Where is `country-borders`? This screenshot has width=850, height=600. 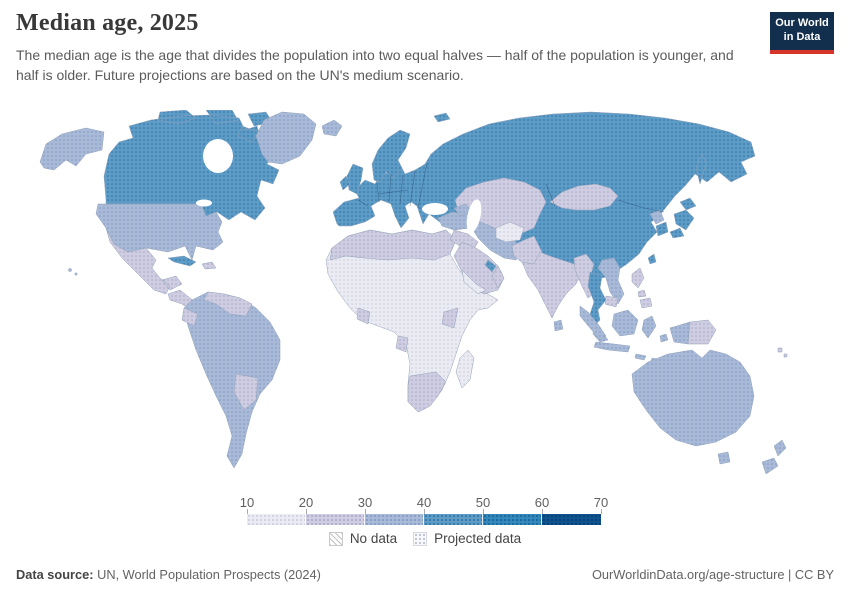 country-borders is located at coordinates (511, 187).